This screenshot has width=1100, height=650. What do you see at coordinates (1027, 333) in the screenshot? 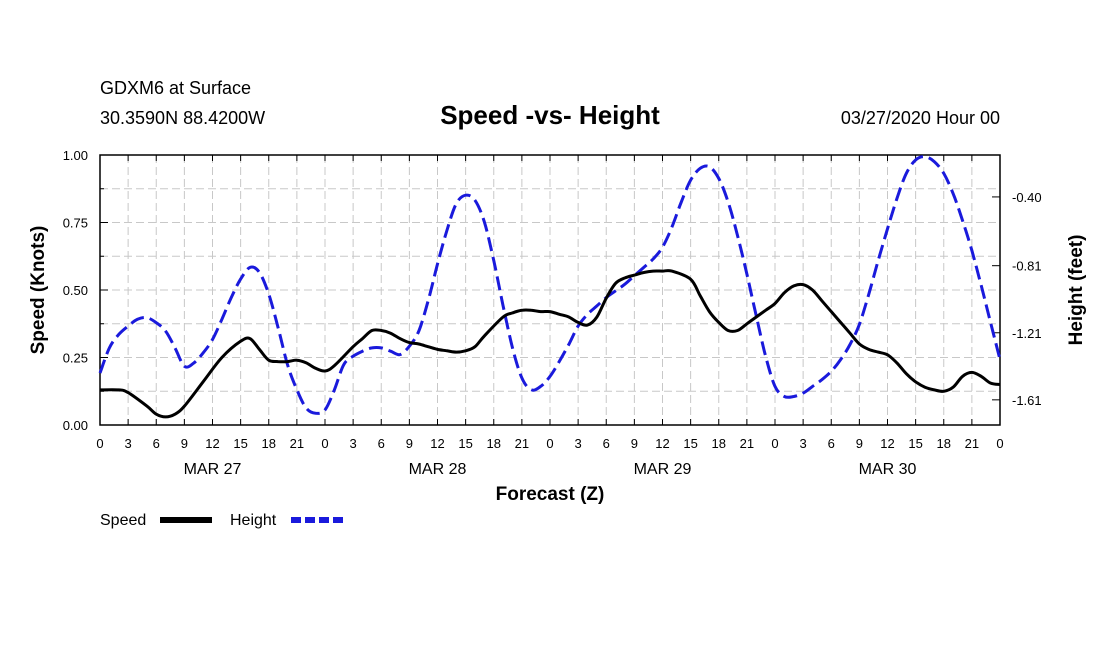
I see `right-tick-label: -1.21` at bounding box center [1027, 333].